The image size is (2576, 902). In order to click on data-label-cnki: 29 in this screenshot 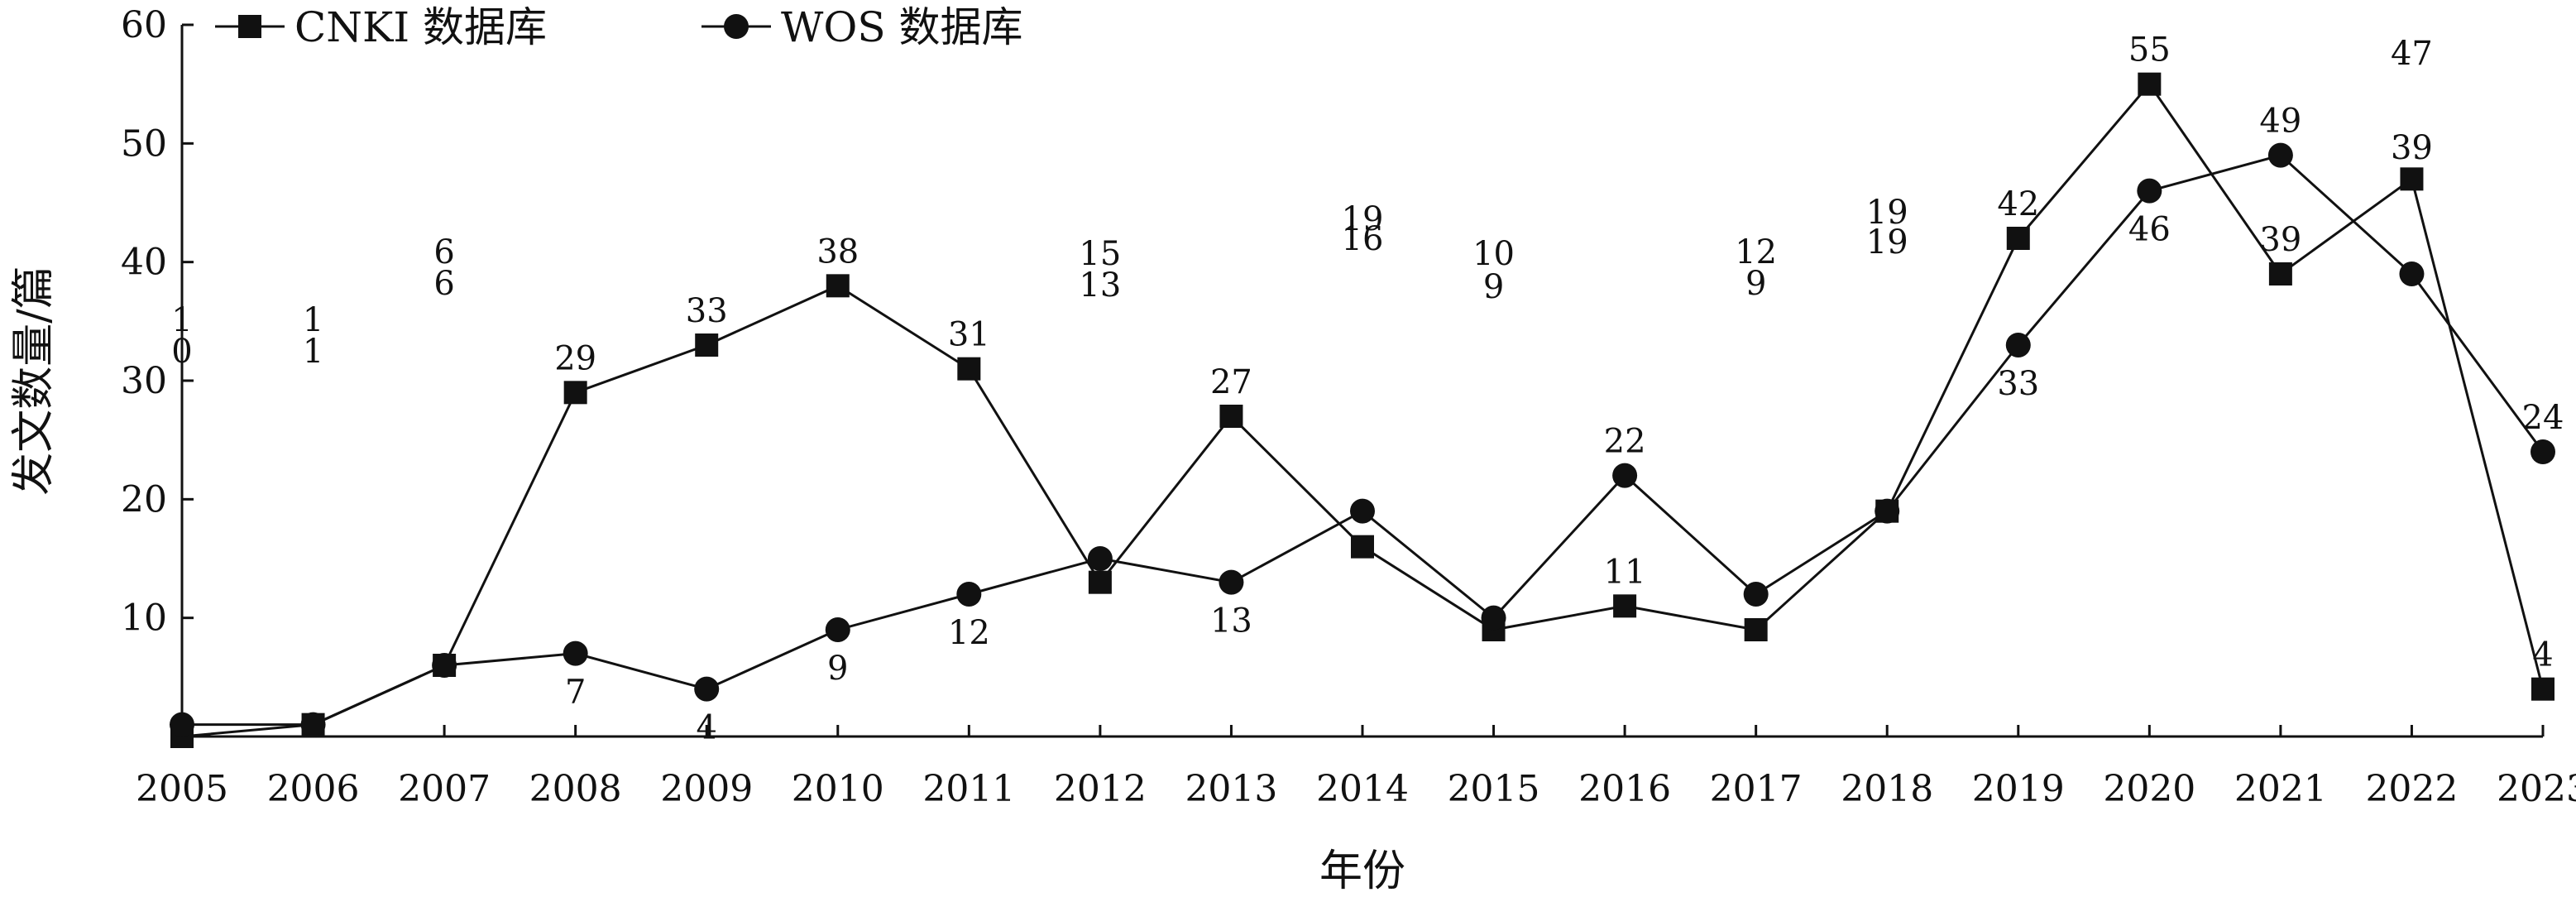, I will do `click(575, 358)`.